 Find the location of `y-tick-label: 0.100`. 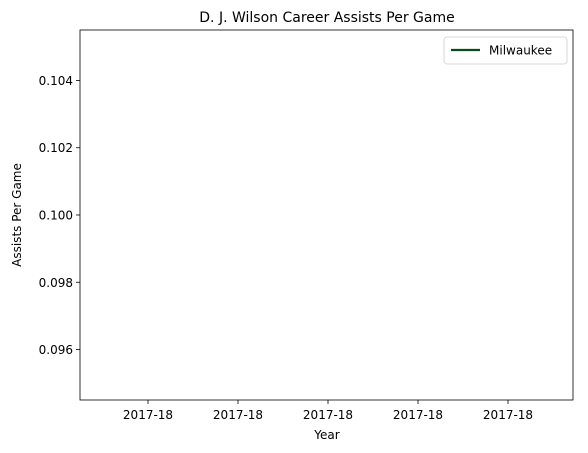

y-tick-label: 0.100 is located at coordinates (56, 216).